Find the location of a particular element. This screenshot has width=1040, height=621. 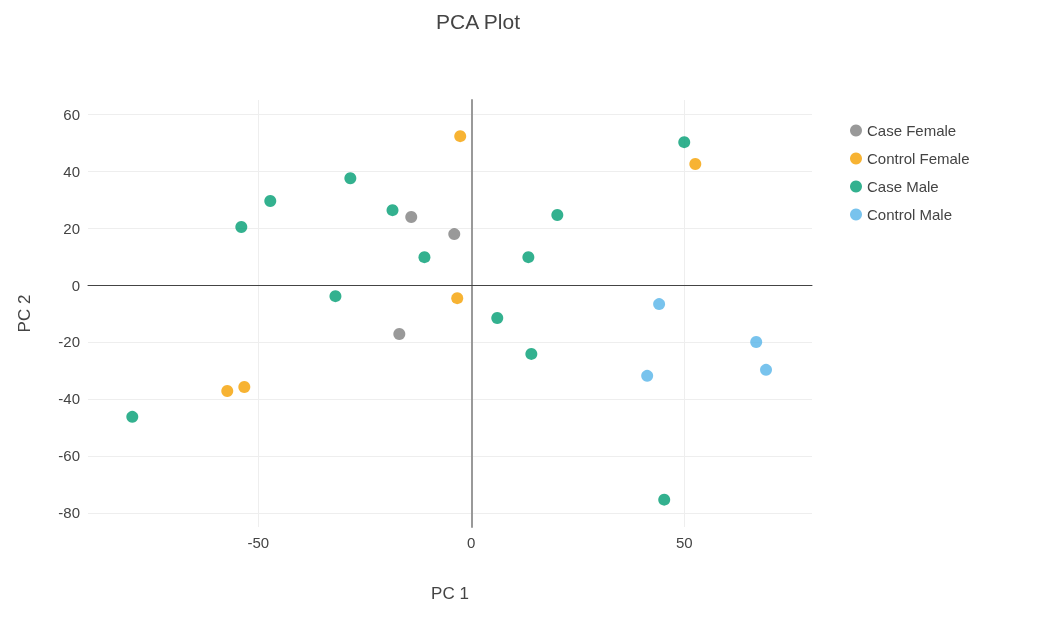

y-tick-label: -40 is located at coordinates (69, 399).